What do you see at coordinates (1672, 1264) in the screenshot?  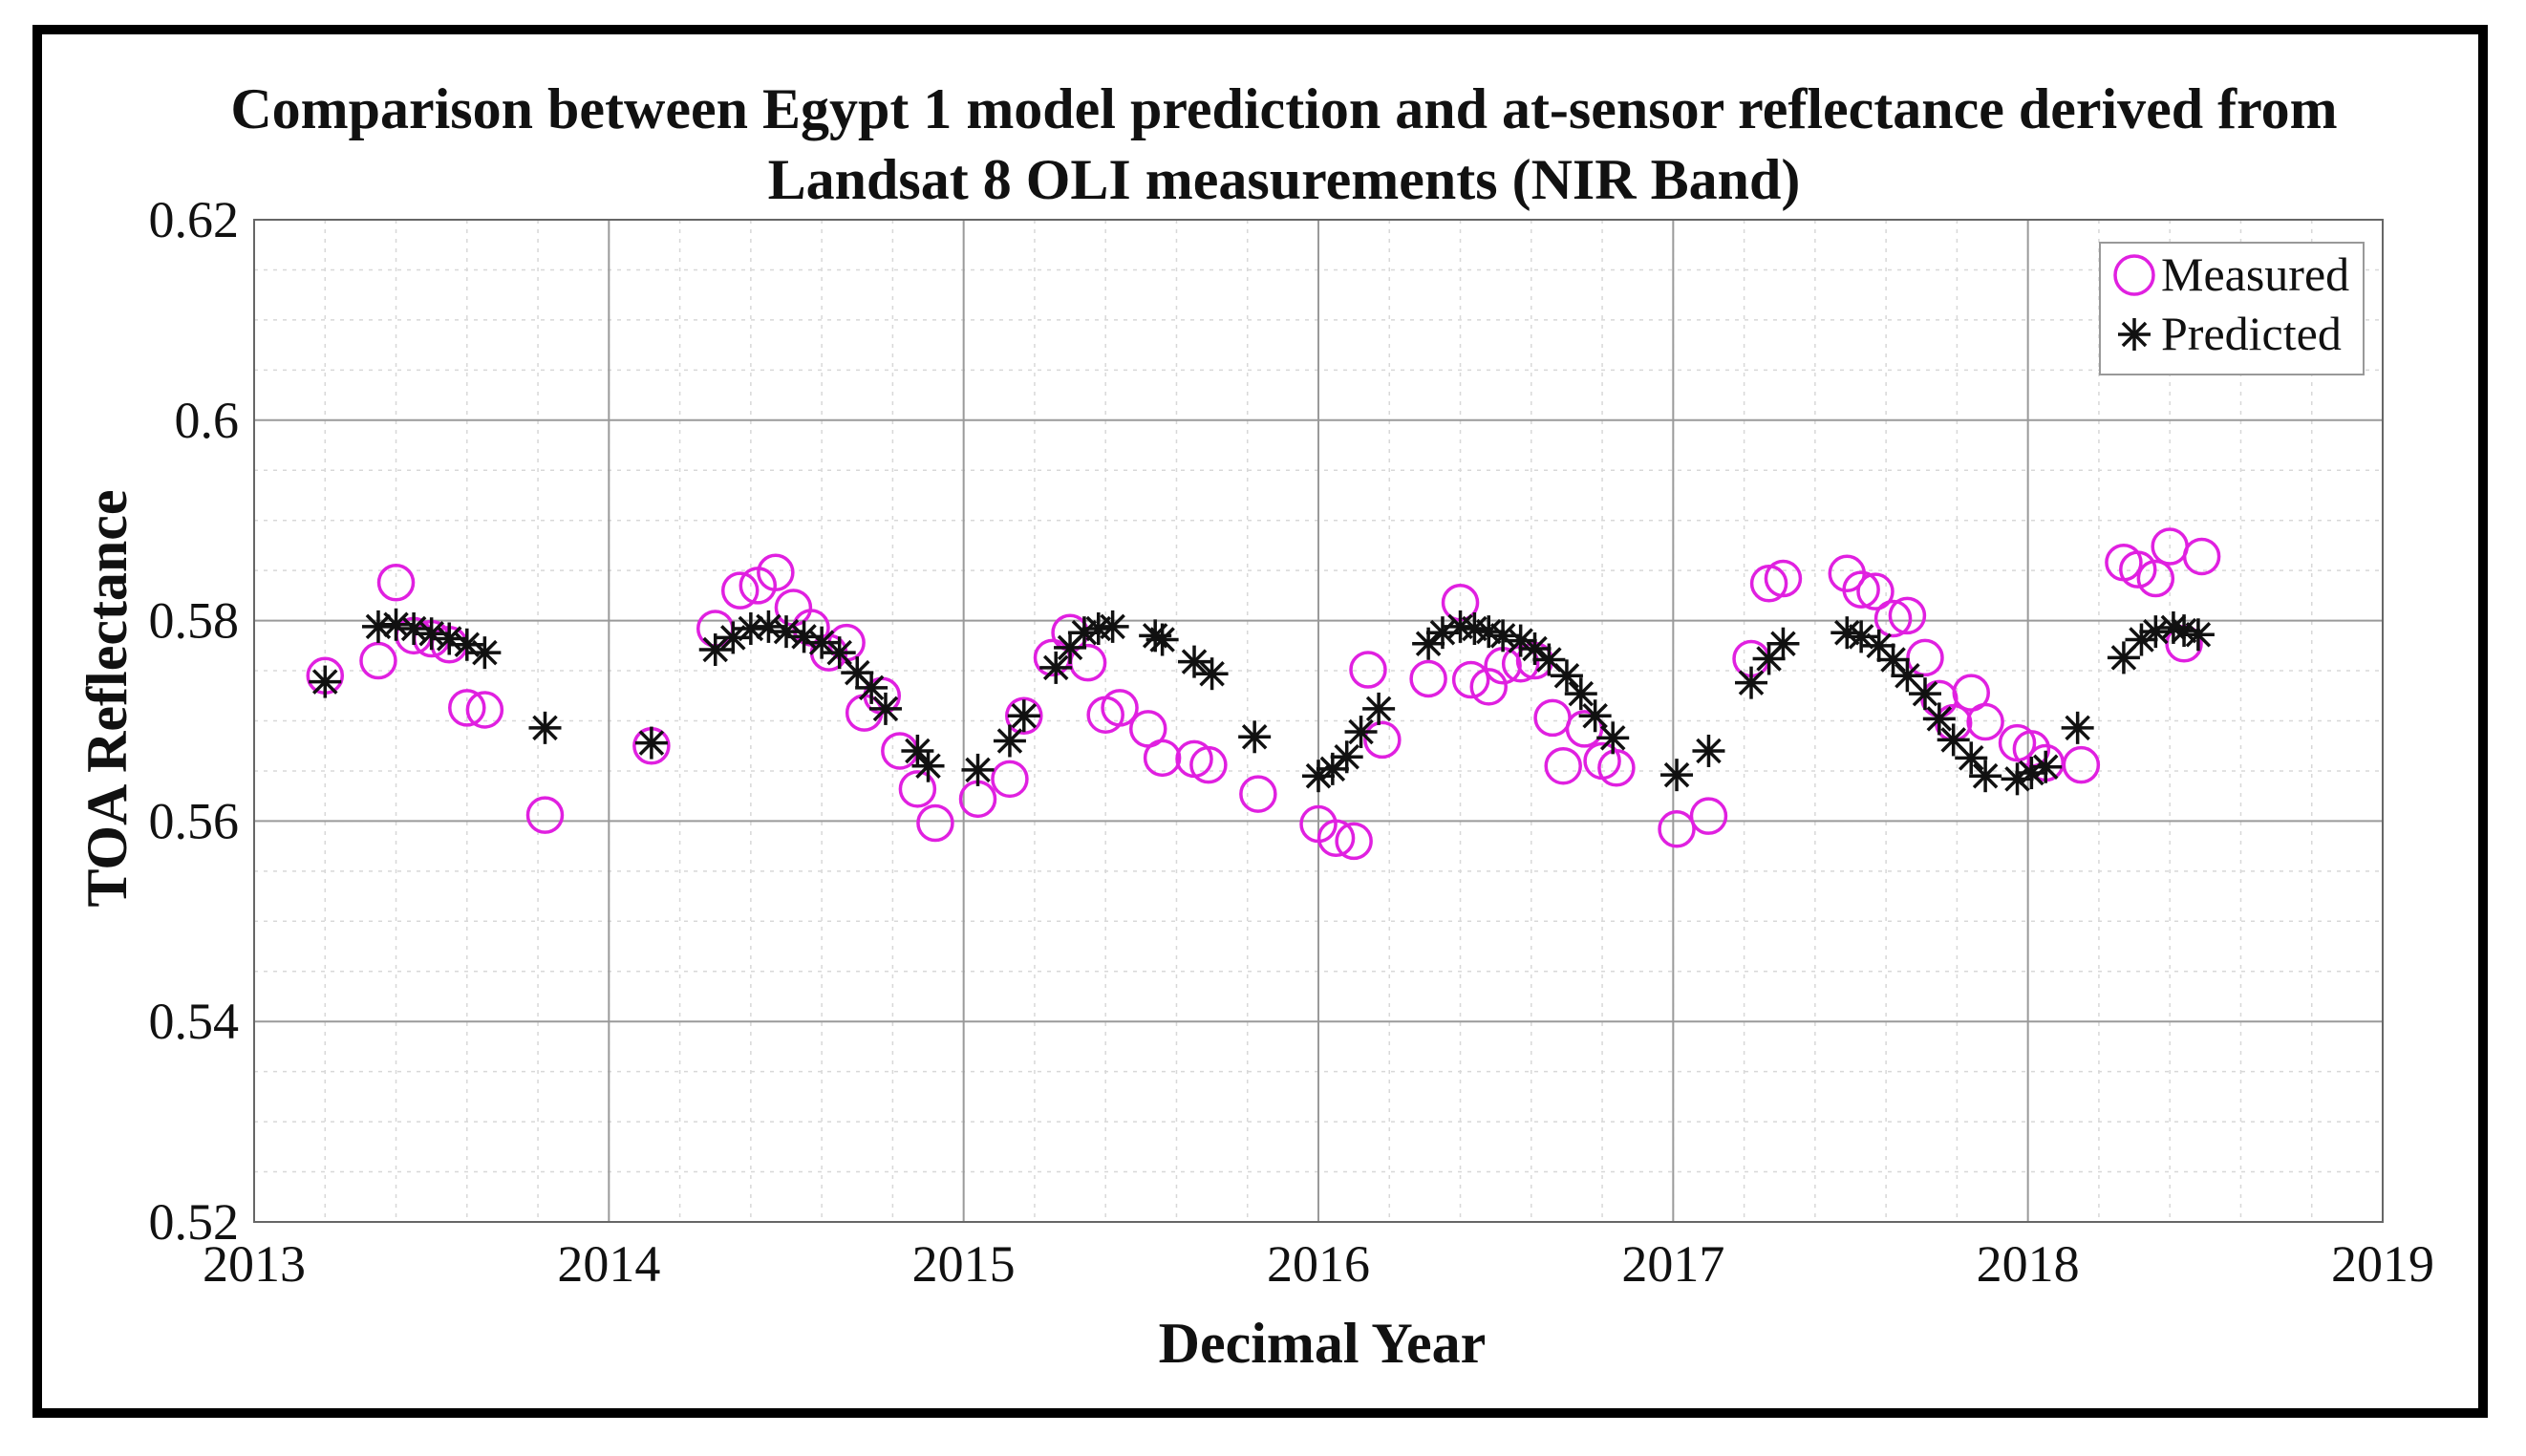 I see `x-tick-label: 2017` at bounding box center [1672, 1264].